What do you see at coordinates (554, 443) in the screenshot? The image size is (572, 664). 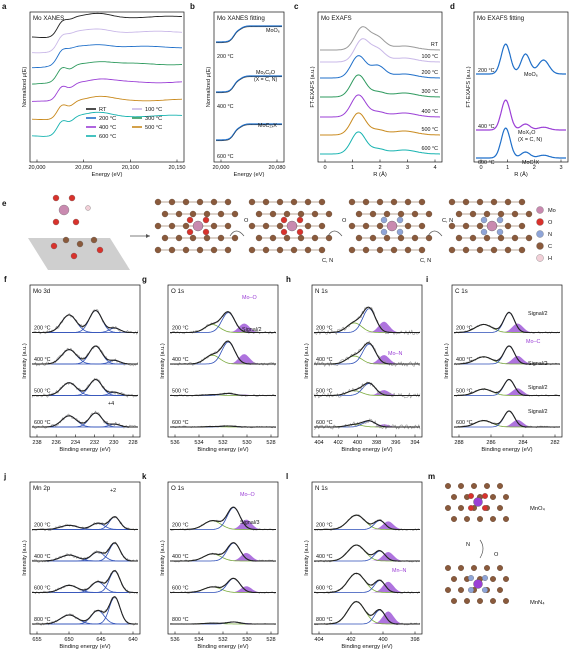 I see `x-tick-label: 282` at bounding box center [554, 443].